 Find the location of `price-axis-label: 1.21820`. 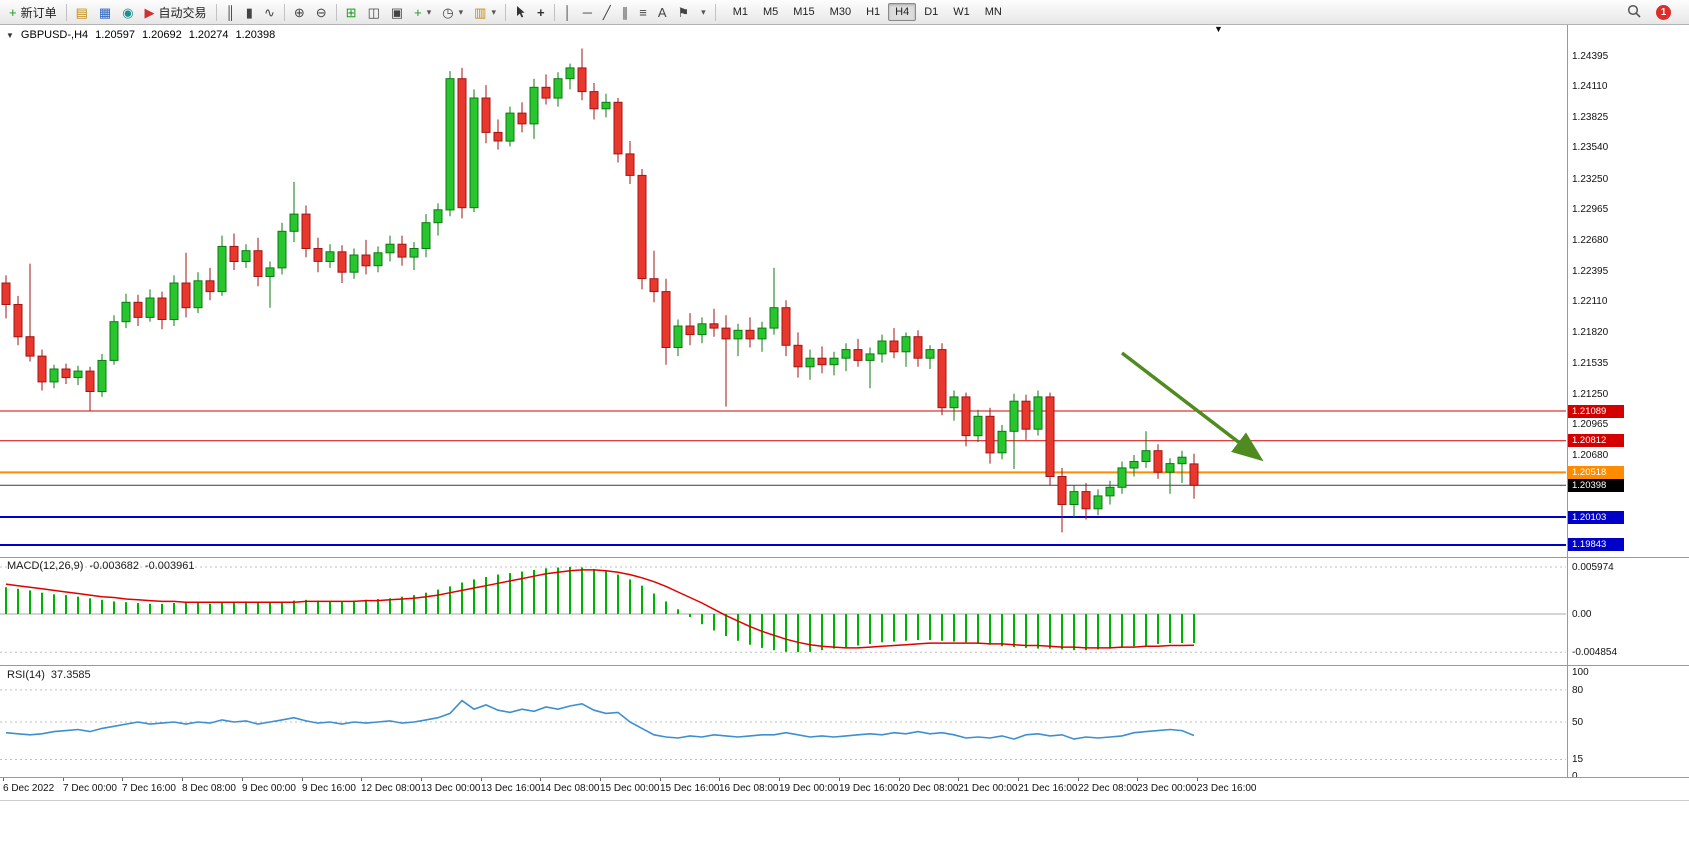

price-axis-label: 1.21820 is located at coordinates (1590, 332).